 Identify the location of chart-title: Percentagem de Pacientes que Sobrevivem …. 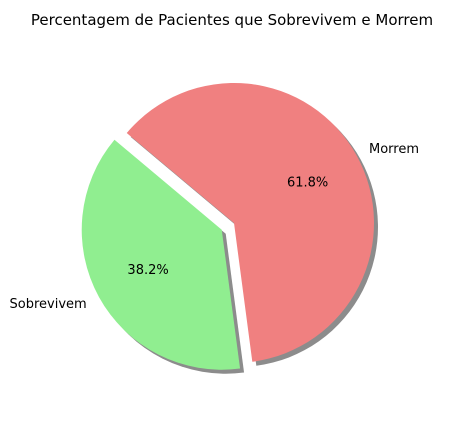
(232, 20).